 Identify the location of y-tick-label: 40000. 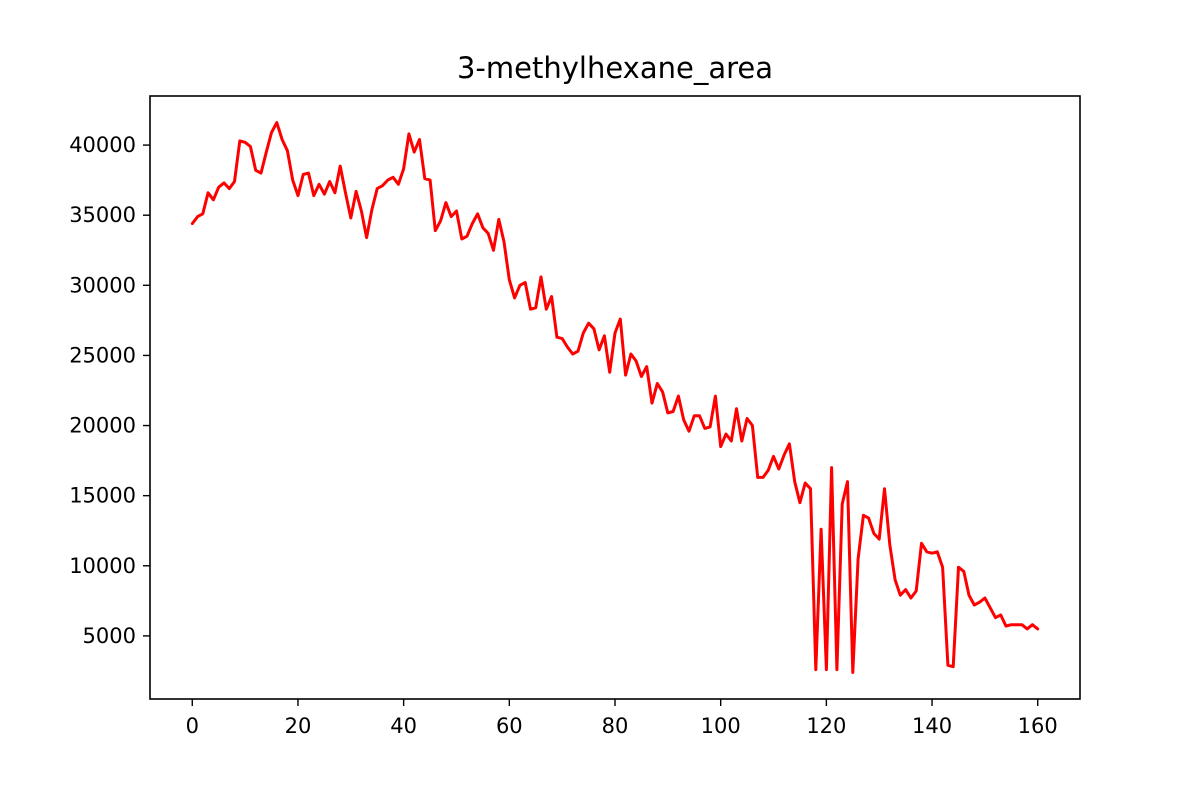
(102, 145).